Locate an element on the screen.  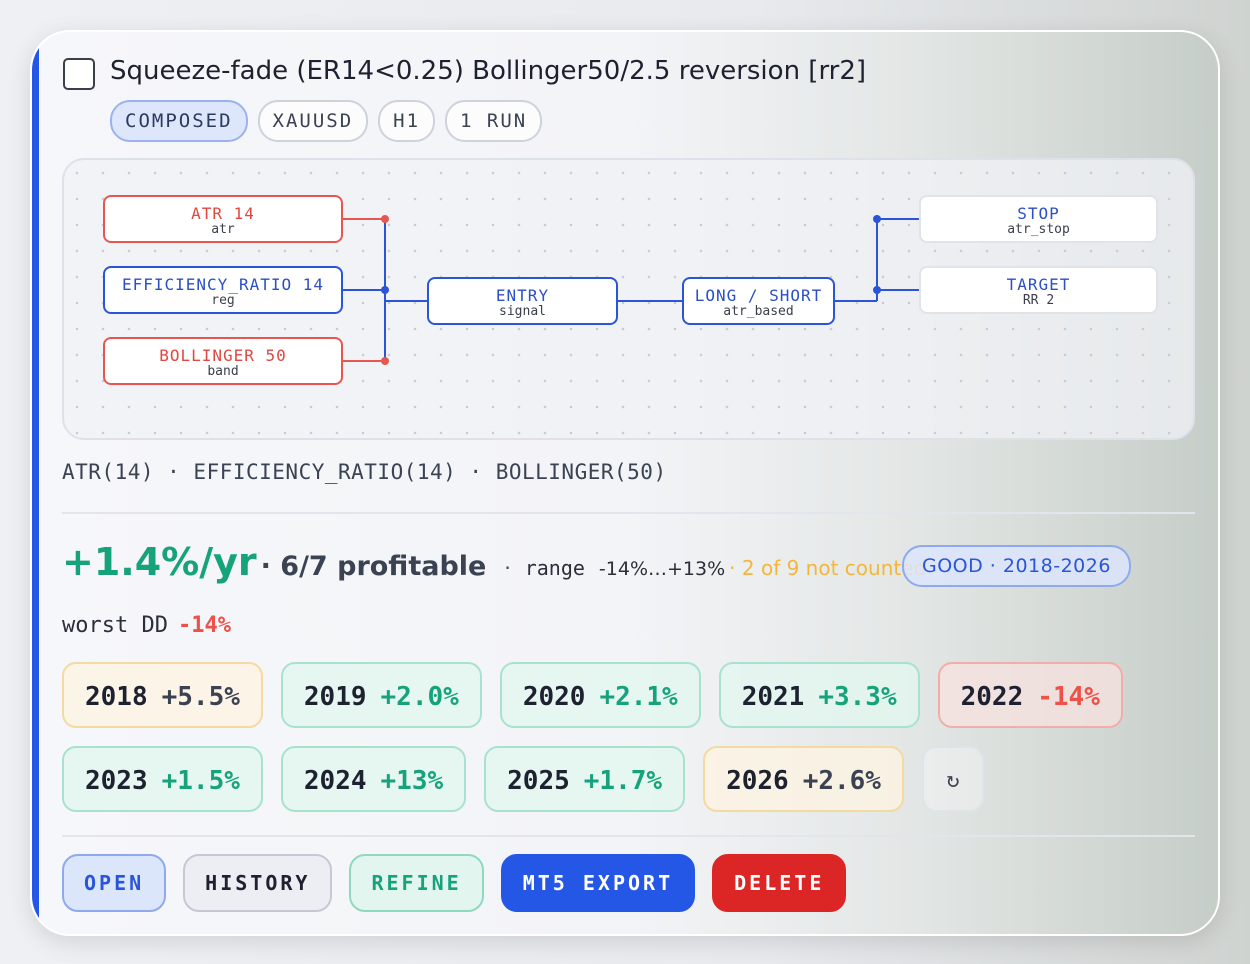
year-tile: 2020 +2.1% is located at coordinates (600, 695).